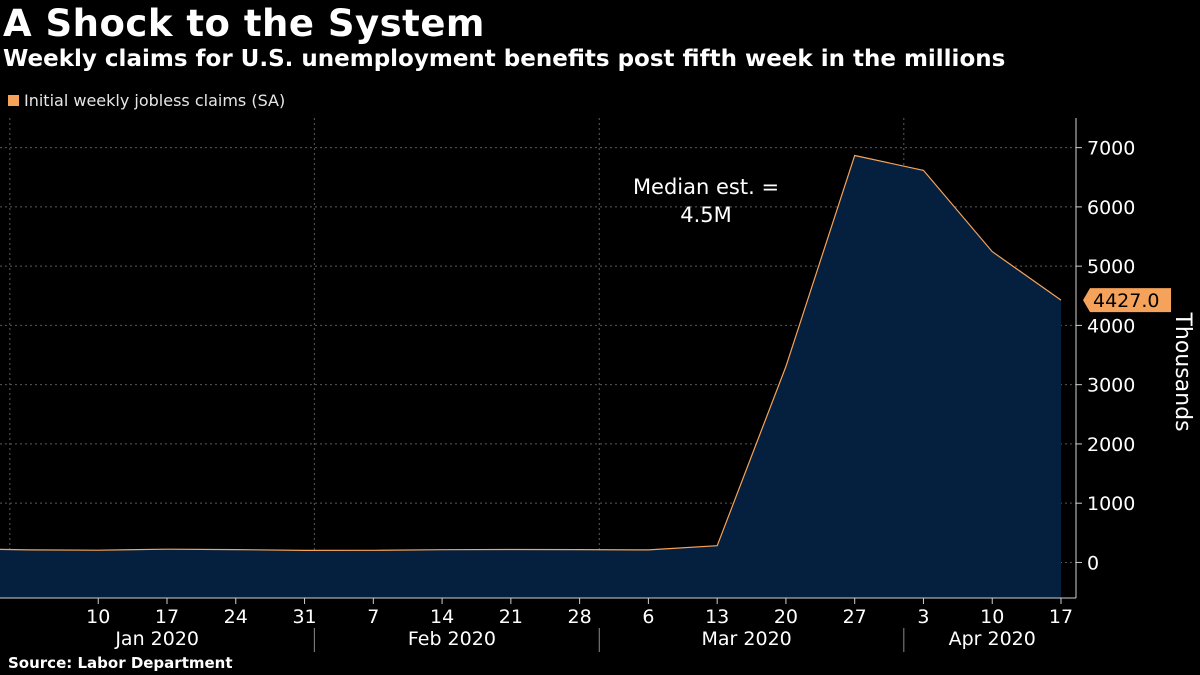 This screenshot has width=1200, height=675. What do you see at coordinates (1182, 371) in the screenshot?
I see `y-axis-label: Thousands` at bounding box center [1182, 371].